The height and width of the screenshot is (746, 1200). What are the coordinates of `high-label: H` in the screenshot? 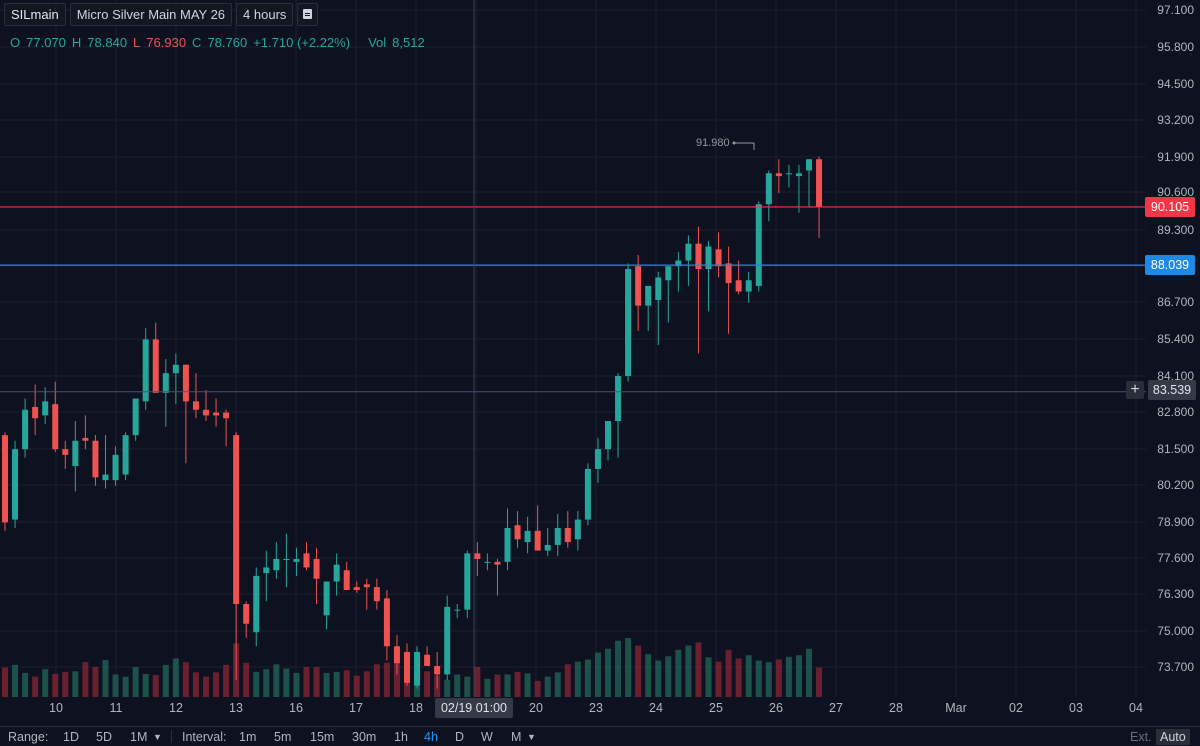 It's located at (76, 42).